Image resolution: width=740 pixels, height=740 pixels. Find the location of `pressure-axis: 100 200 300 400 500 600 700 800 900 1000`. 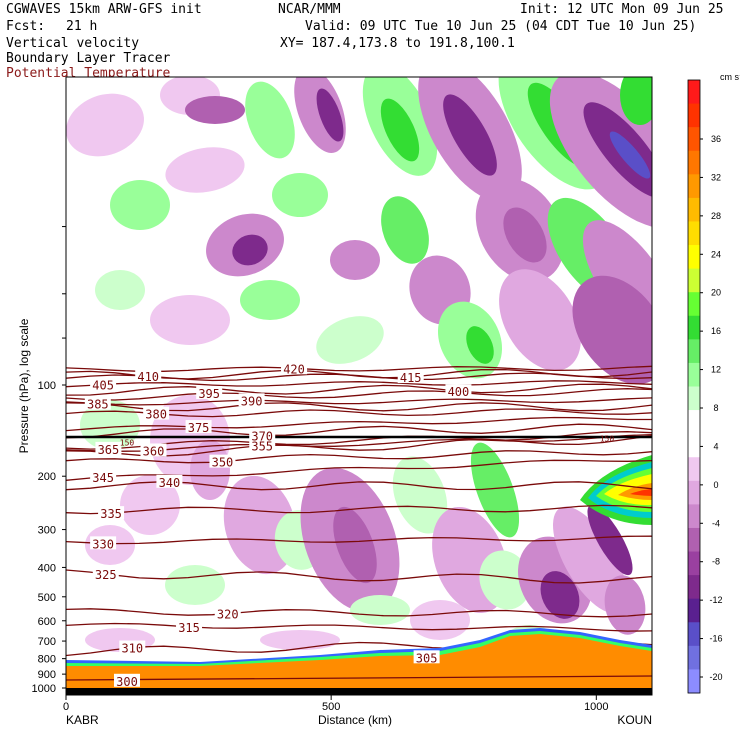

pressure-axis: 100 200 300 400 500 600 700 800 900 1000 is located at coordinates (49, 460).